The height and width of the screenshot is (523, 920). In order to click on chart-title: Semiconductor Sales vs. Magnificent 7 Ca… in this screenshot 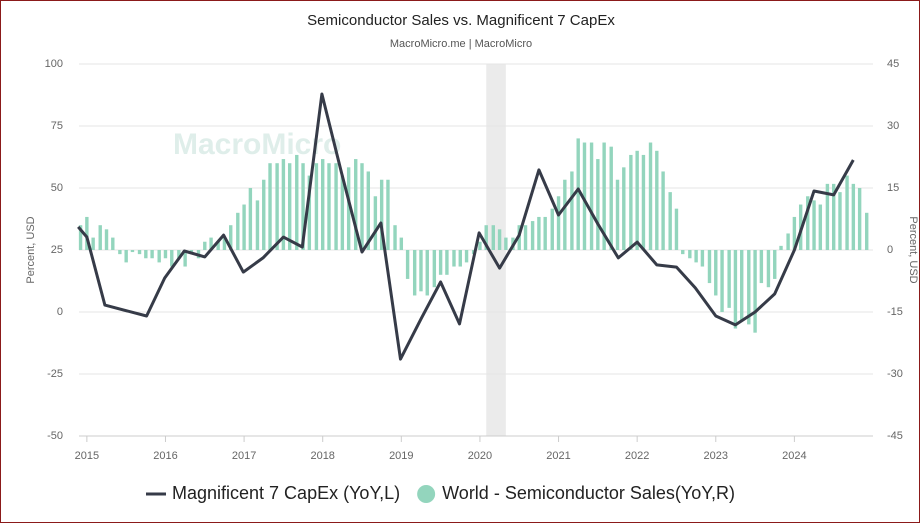, I will do `click(461, 20)`.